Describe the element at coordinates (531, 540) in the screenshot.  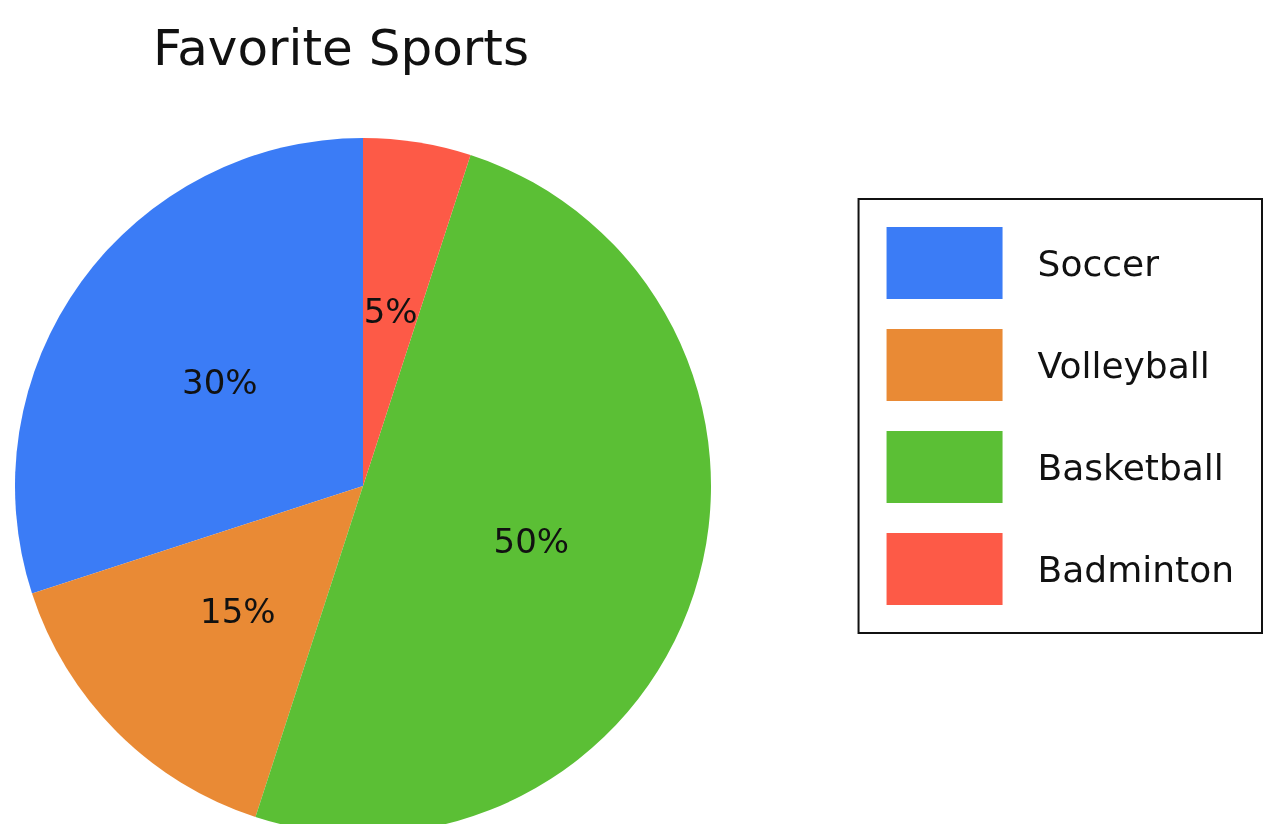
I see `data-label: 50%` at that location.